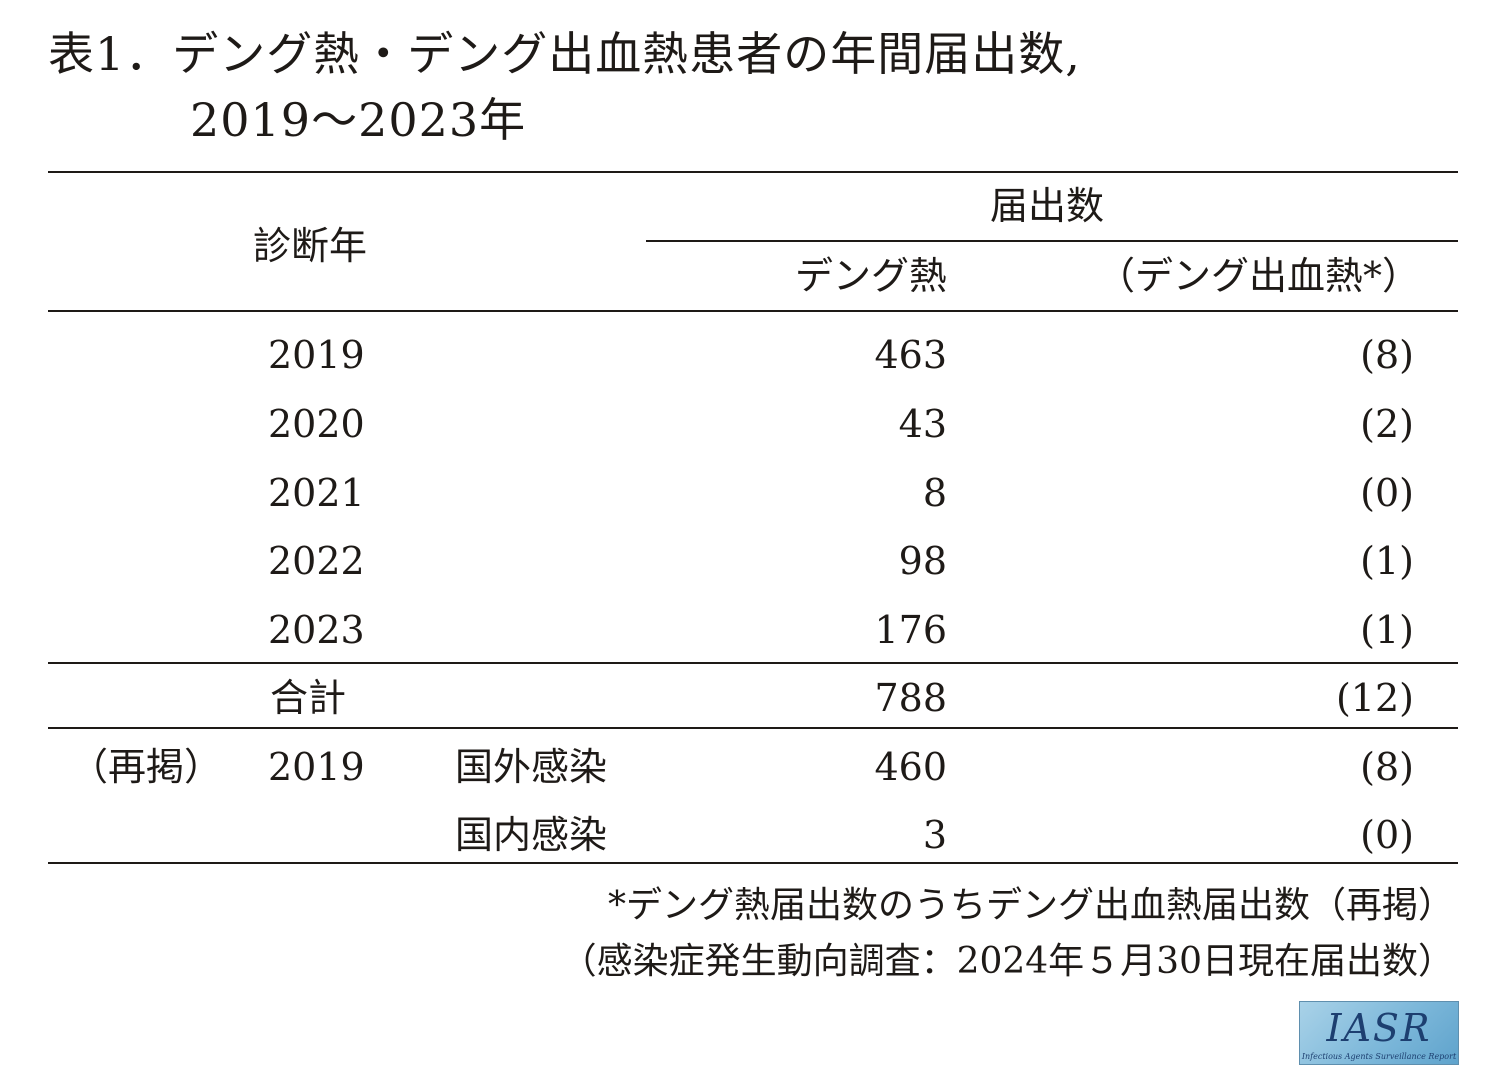 This screenshot has width=1506, height=1080. What do you see at coordinates (316, 355) in the screenshot?
I see `row-2019-year: 2019` at bounding box center [316, 355].